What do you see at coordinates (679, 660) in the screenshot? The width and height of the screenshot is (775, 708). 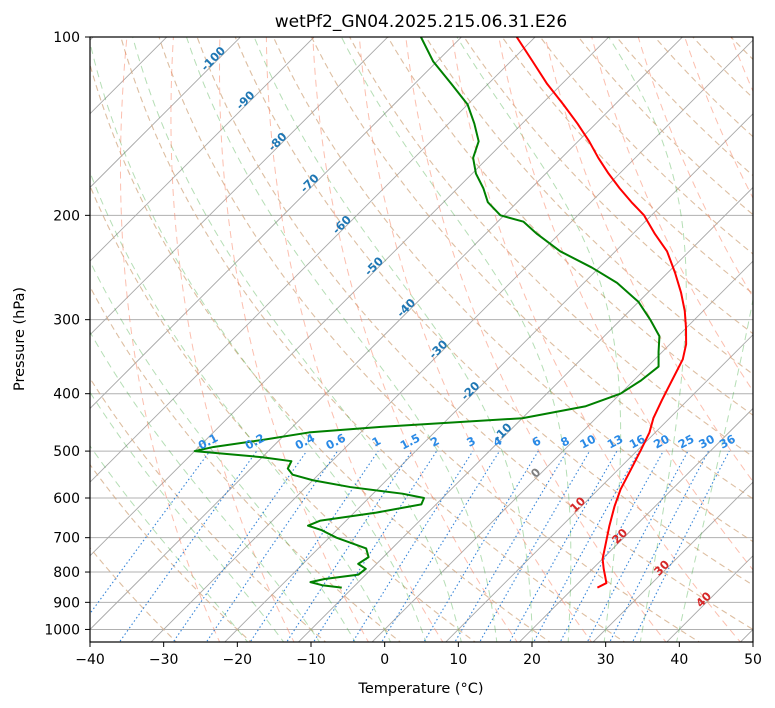 I see `x-tick-label: 40` at bounding box center [679, 660].